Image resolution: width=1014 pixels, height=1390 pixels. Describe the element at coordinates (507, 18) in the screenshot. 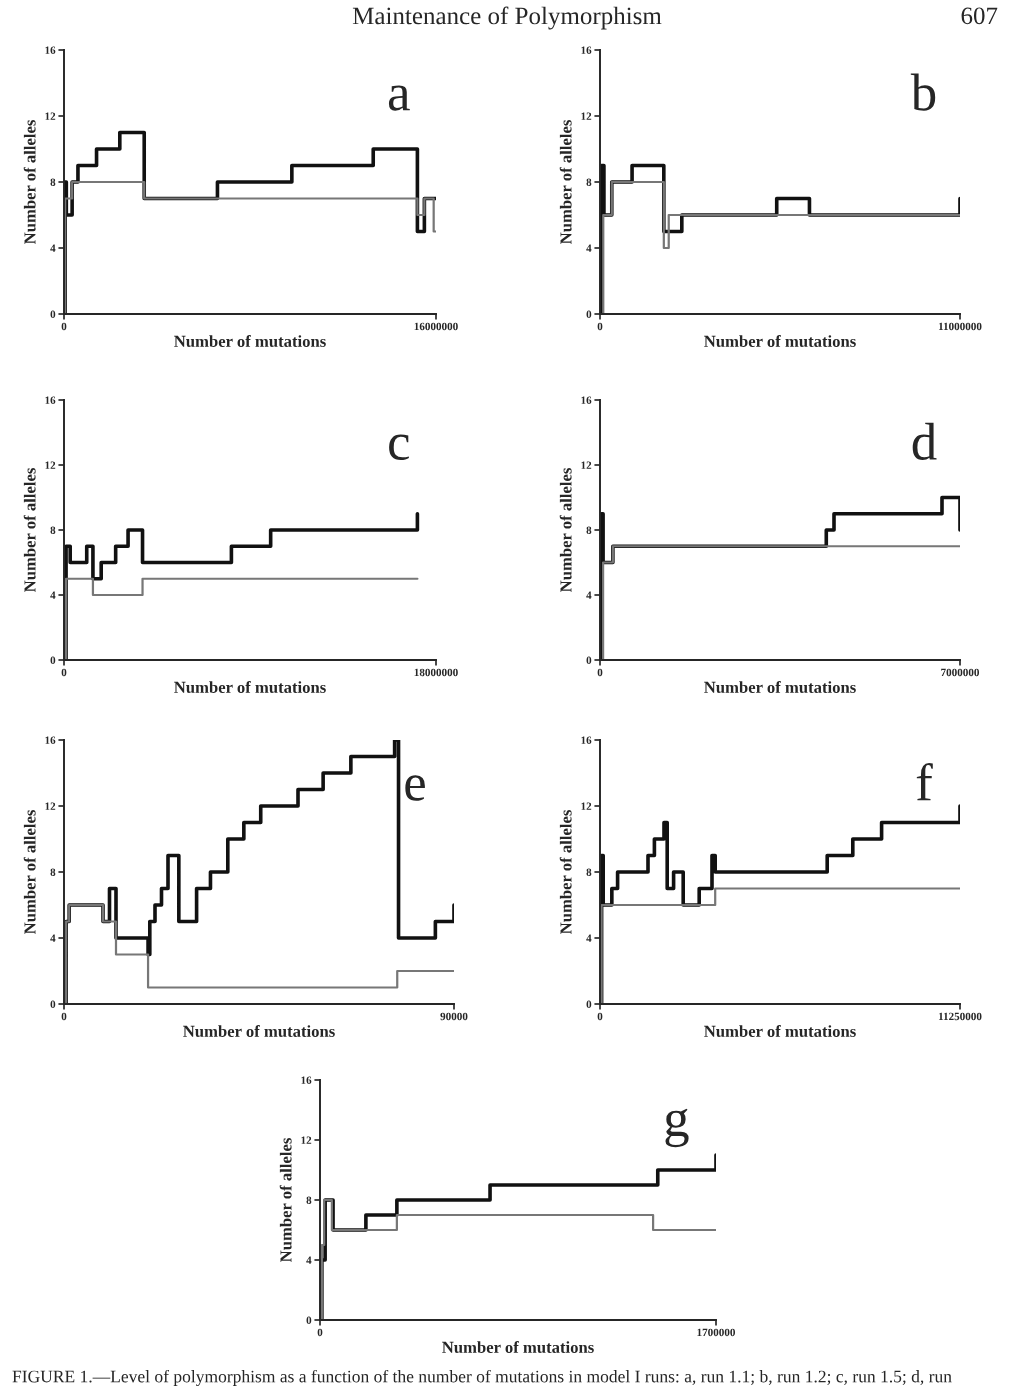

I see `text: Maintenance of Polymorphism` at that location.